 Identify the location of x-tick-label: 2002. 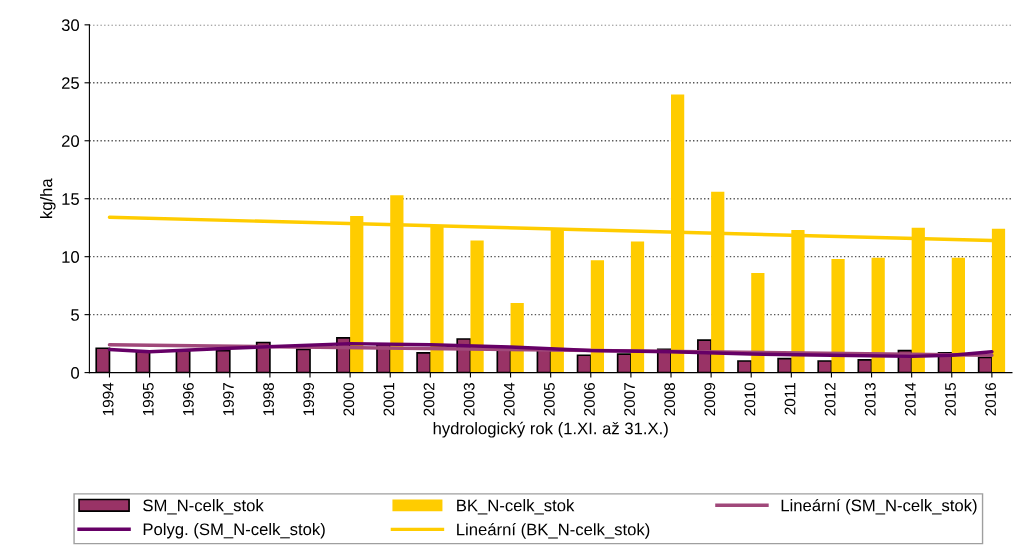
(429, 399).